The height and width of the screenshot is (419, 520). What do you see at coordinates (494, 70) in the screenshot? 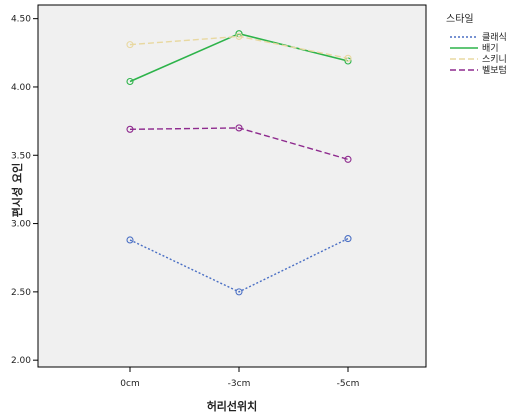
I see `legend-label: 벨보텀` at bounding box center [494, 70].